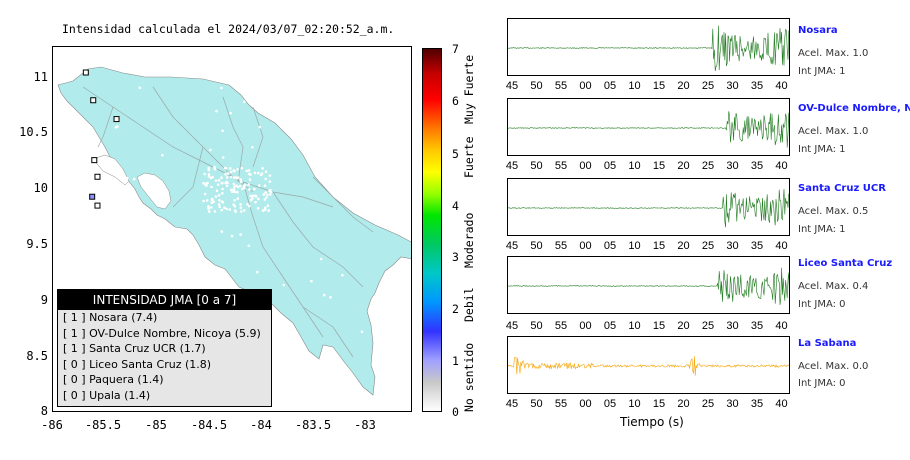  What do you see at coordinates (655, 405) in the screenshot?
I see `time-axis-la-sabana: 45 50 55 00 05 10 15 20 25 30 35 40` at bounding box center [655, 405].